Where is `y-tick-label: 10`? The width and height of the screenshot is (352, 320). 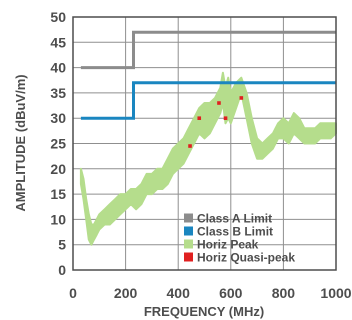
y-tick-label: 10 is located at coordinates (58, 219).